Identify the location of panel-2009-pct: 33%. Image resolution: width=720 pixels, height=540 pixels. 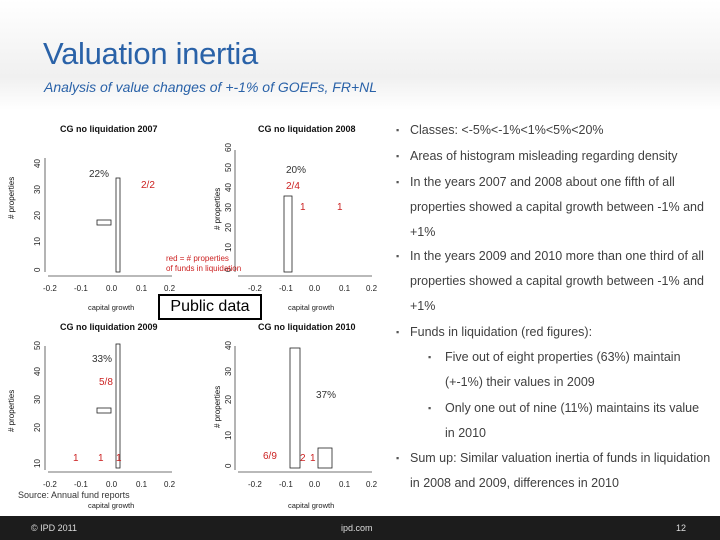
(102, 359).